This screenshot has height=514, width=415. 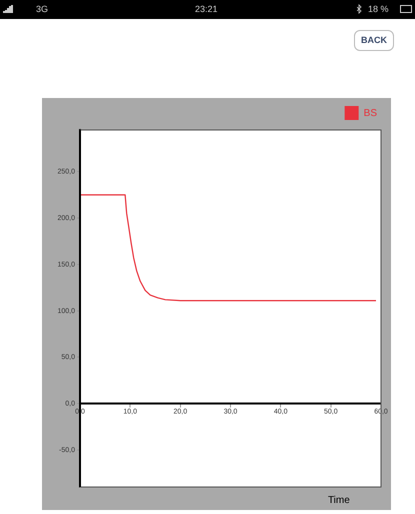 I want to click on x-axis-title: Time, so click(x=339, y=500).